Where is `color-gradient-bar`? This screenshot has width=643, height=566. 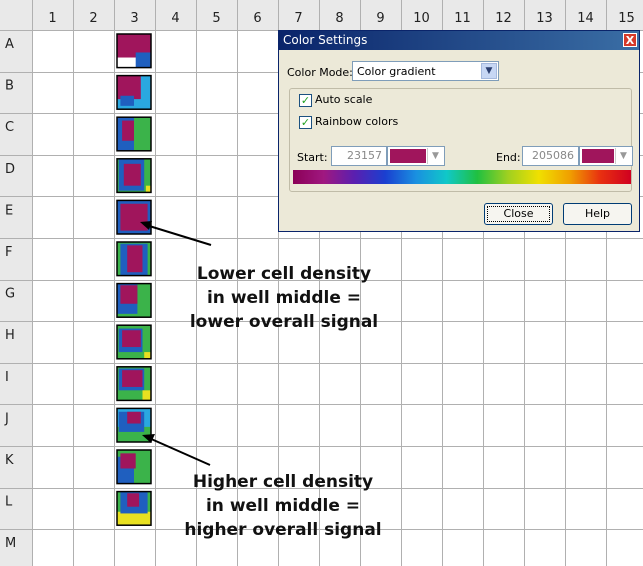 color-gradient-bar is located at coordinates (462, 177).